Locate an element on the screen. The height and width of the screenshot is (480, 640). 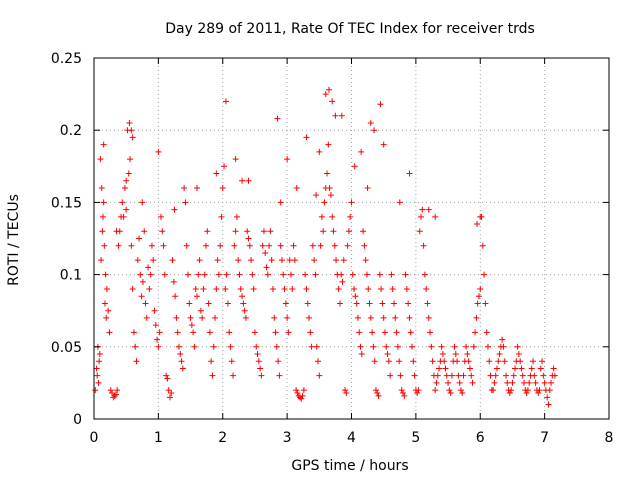
y-tick-label: 0.2 is located at coordinates (71, 131).